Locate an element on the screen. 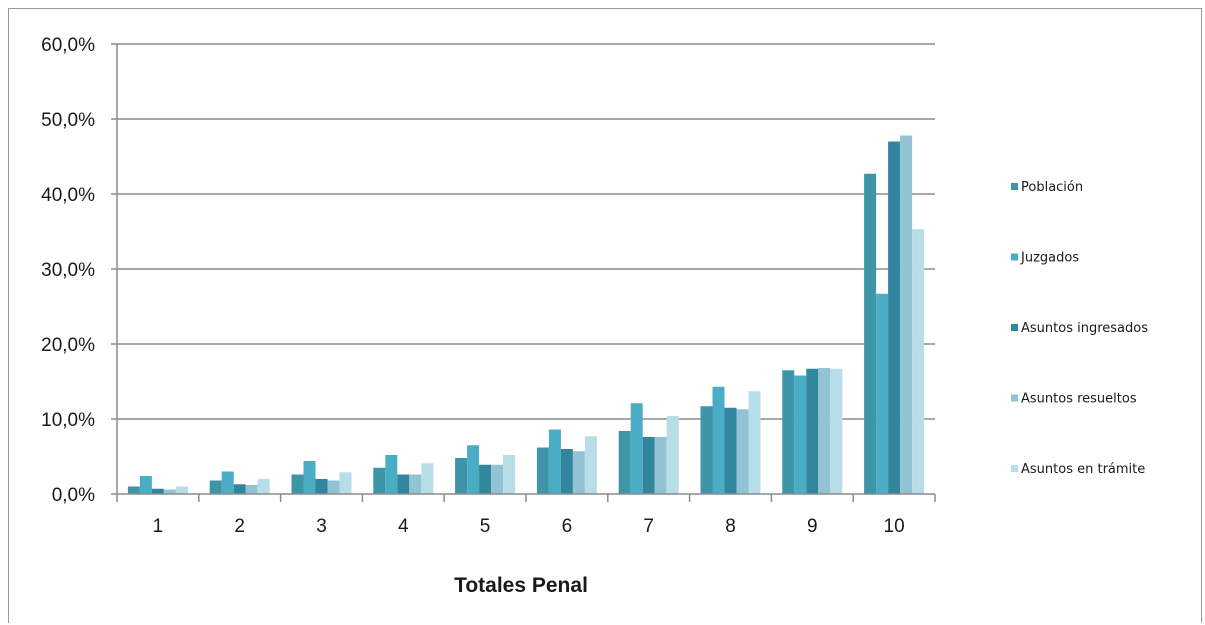 Image resolution: width=1205 pixels, height=625 pixels. legend-label: Asuntos ingresados is located at coordinates (1084, 328).